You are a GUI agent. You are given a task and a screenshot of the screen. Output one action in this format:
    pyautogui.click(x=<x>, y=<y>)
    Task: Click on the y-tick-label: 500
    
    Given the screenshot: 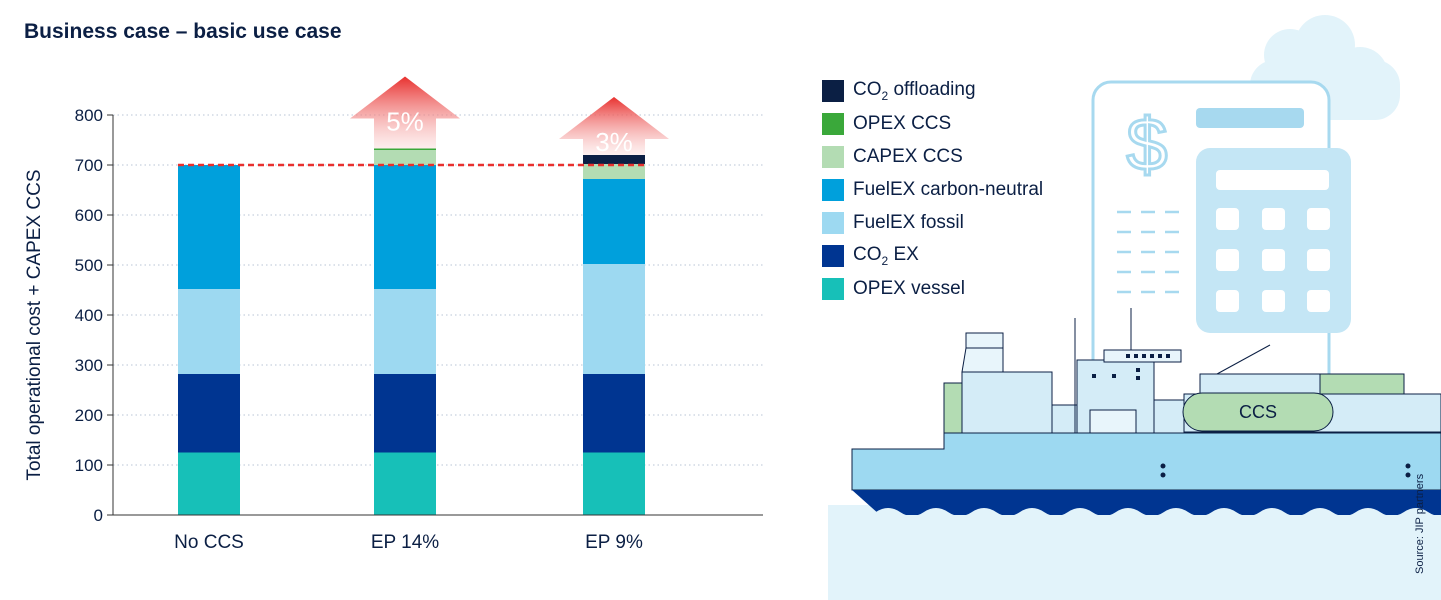 What is the action you would take?
    pyautogui.click(x=89, y=265)
    